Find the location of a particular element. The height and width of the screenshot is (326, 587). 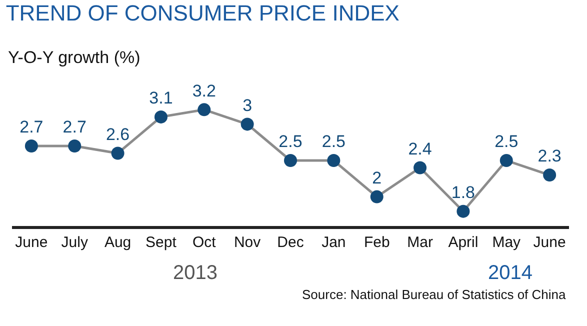

data-label: 2.4 is located at coordinates (420, 148).